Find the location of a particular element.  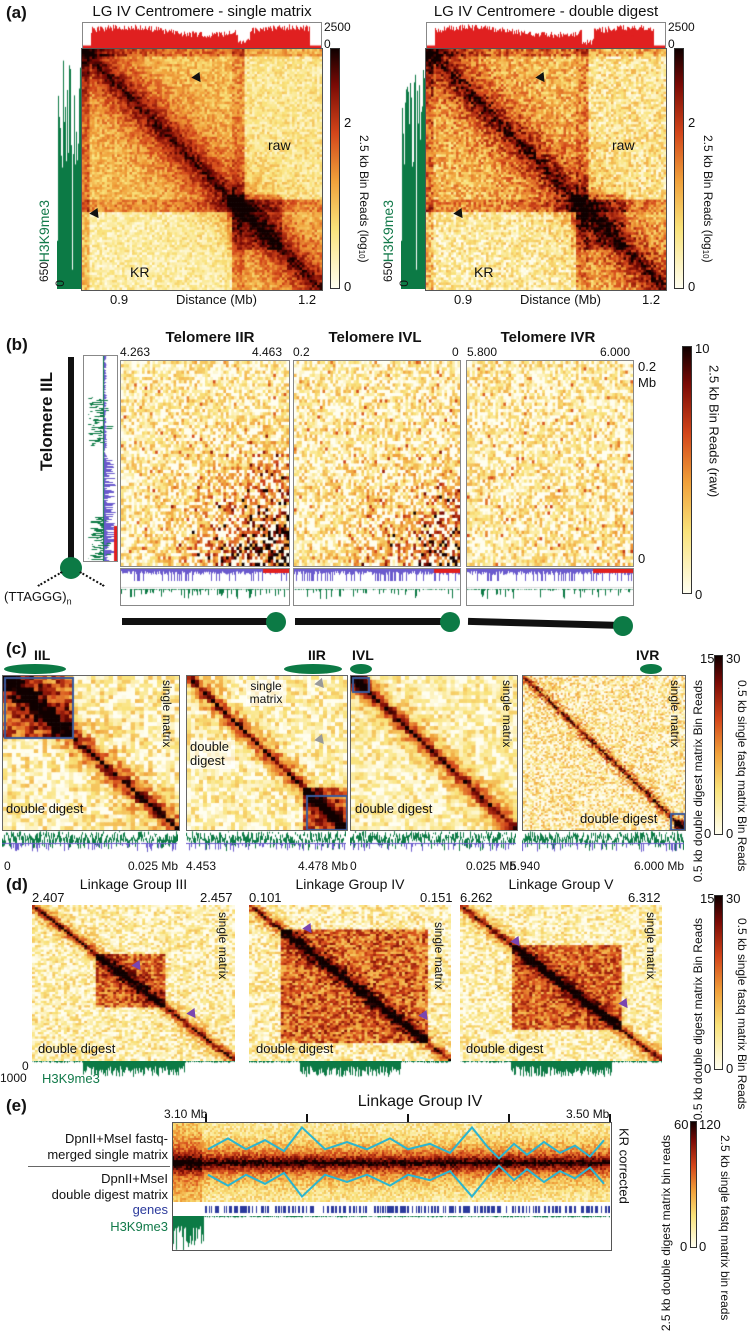

tick-left: 0 is located at coordinates (353, 866).